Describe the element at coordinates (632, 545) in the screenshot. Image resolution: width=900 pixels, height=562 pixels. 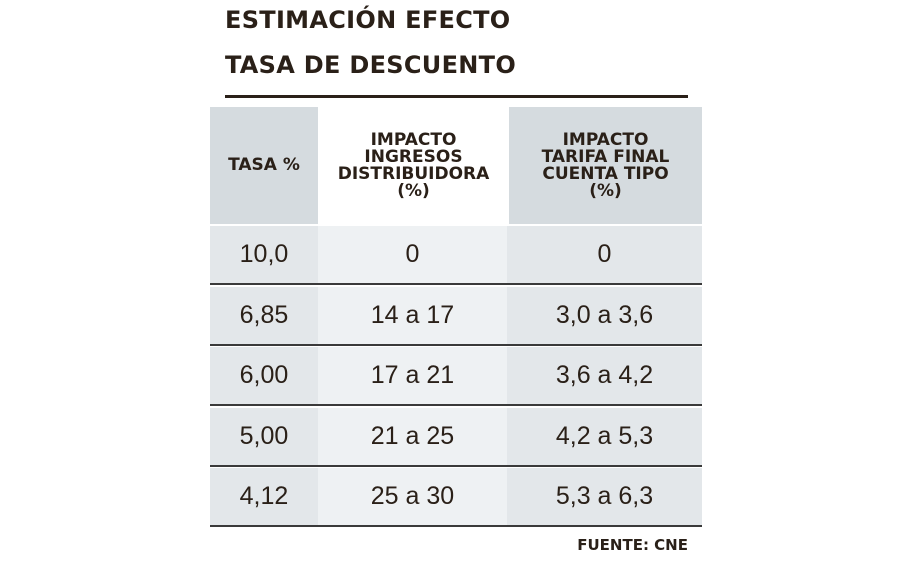
I see `source: FUENTE: CNE` at that location.